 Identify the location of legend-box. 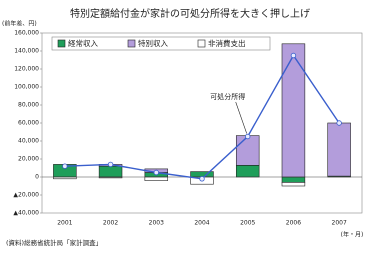
(161, 43).